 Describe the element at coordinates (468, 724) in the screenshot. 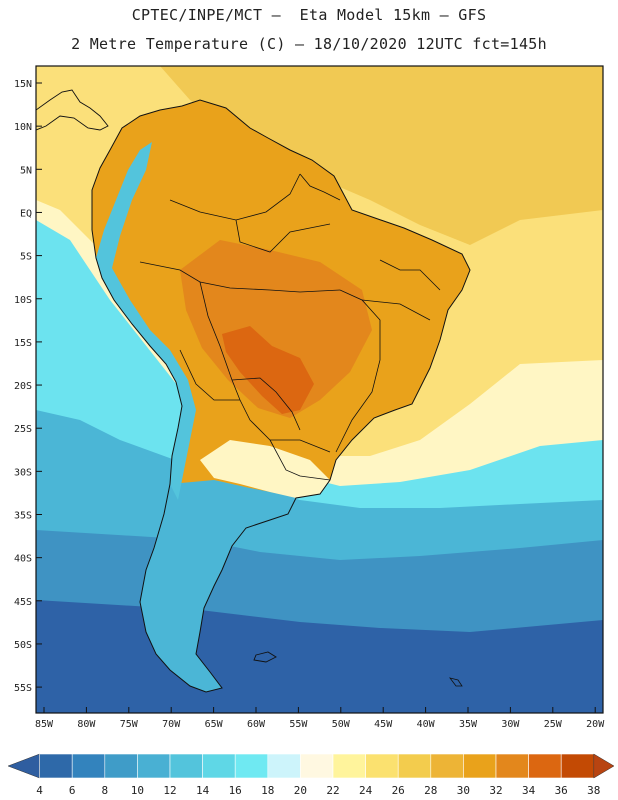

I see `lon-tick-label: 35W` at that location.